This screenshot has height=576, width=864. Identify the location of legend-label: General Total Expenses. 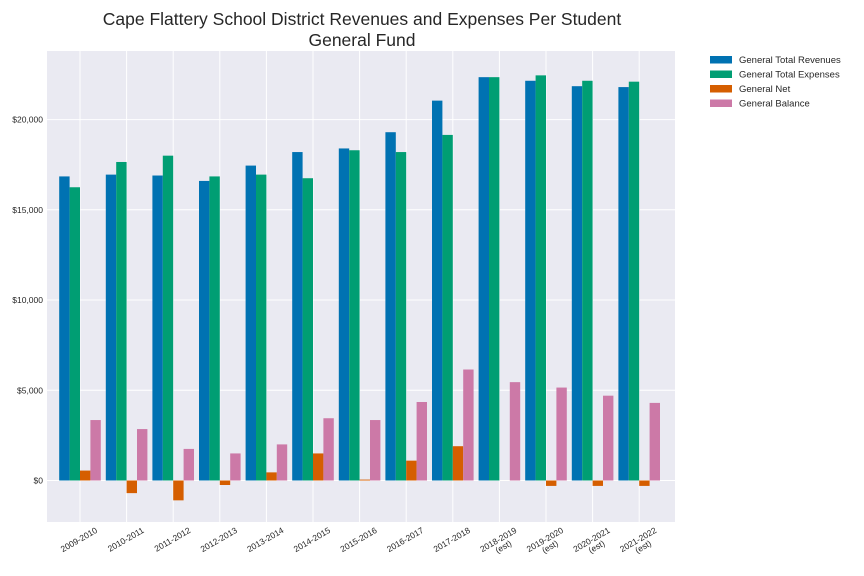
(789, 75).